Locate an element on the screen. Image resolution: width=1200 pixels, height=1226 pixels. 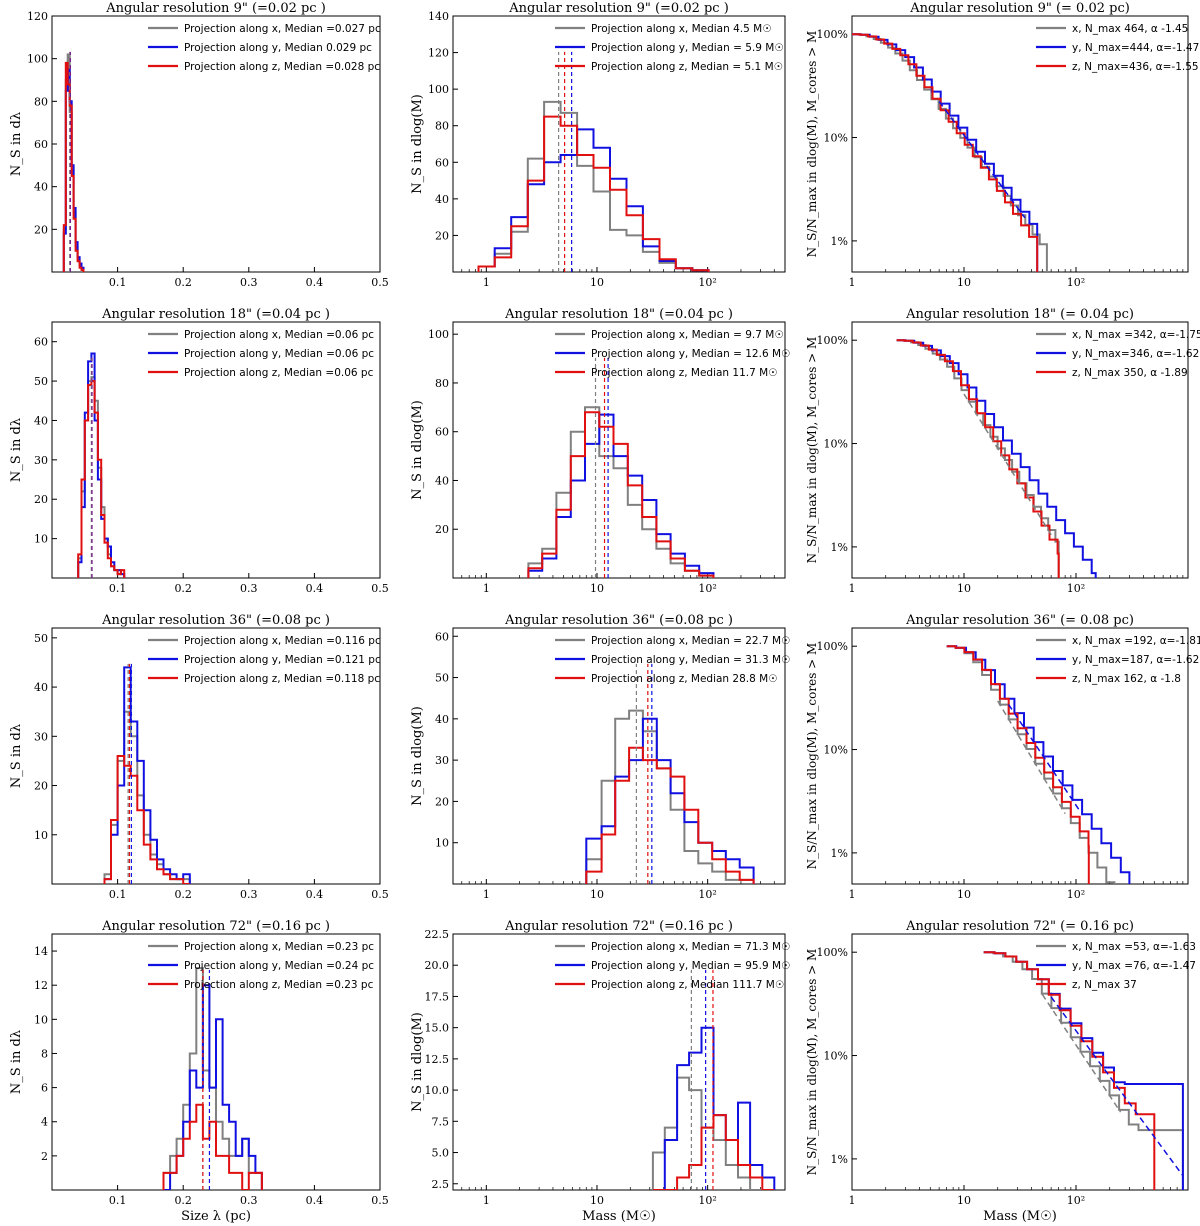
y-tick-label: 50 is located at coordinates (442, 678).